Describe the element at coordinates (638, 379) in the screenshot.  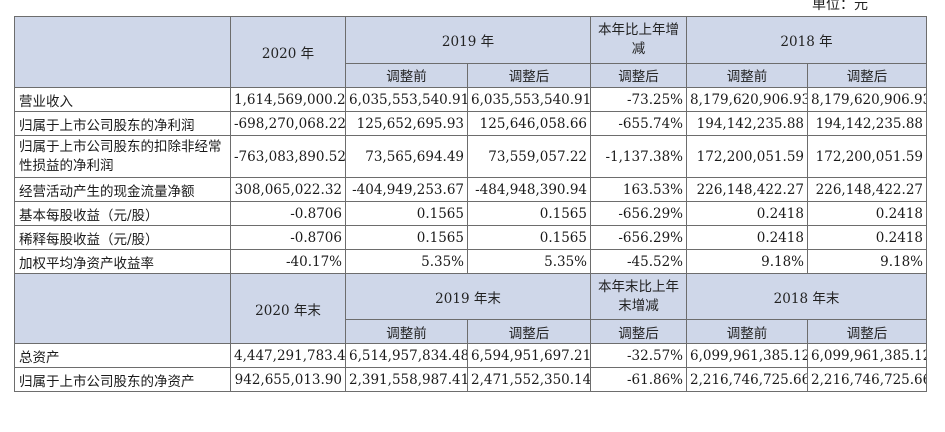
I see `value-cell: -61.86%` at that location.